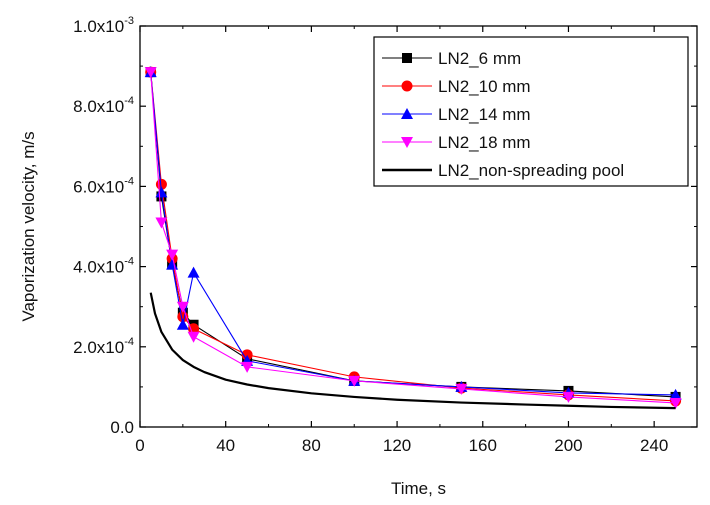 The width and height of the screenshot is (710, 505). I want to click on y-tick-label: 8.0x10⁻⁴, so click(103, 105).